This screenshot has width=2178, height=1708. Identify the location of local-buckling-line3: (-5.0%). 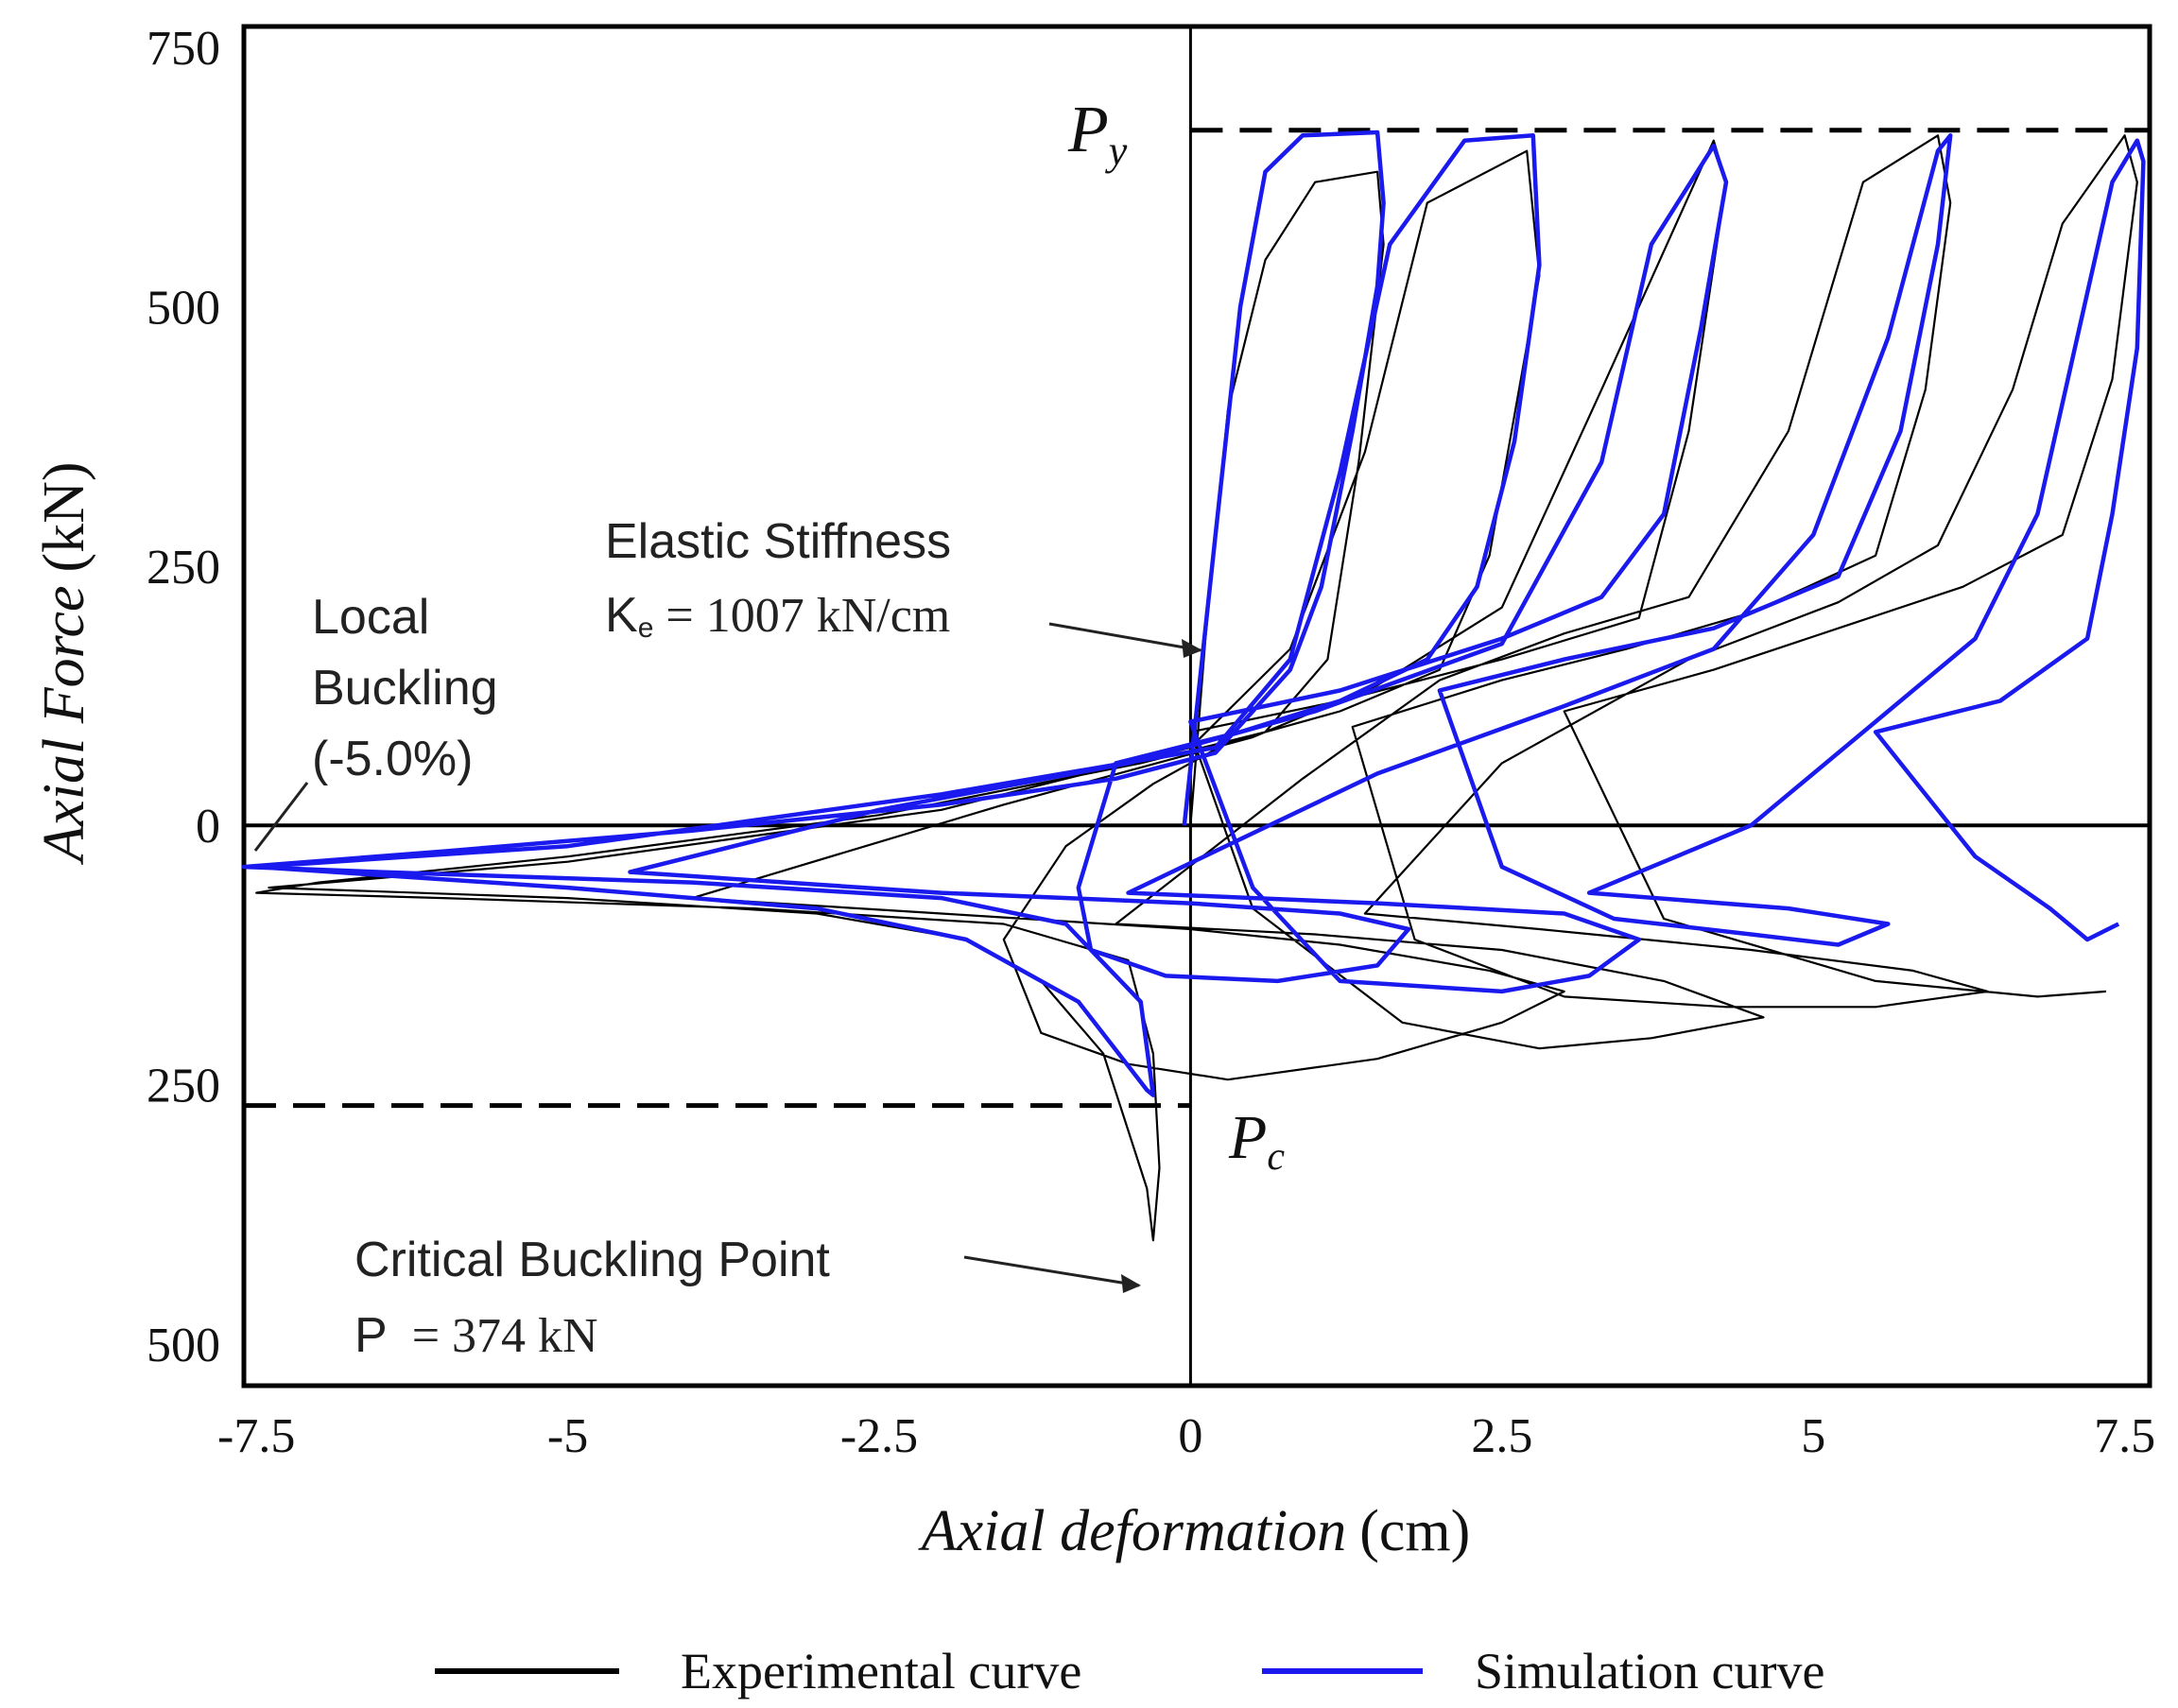
(392, 759).